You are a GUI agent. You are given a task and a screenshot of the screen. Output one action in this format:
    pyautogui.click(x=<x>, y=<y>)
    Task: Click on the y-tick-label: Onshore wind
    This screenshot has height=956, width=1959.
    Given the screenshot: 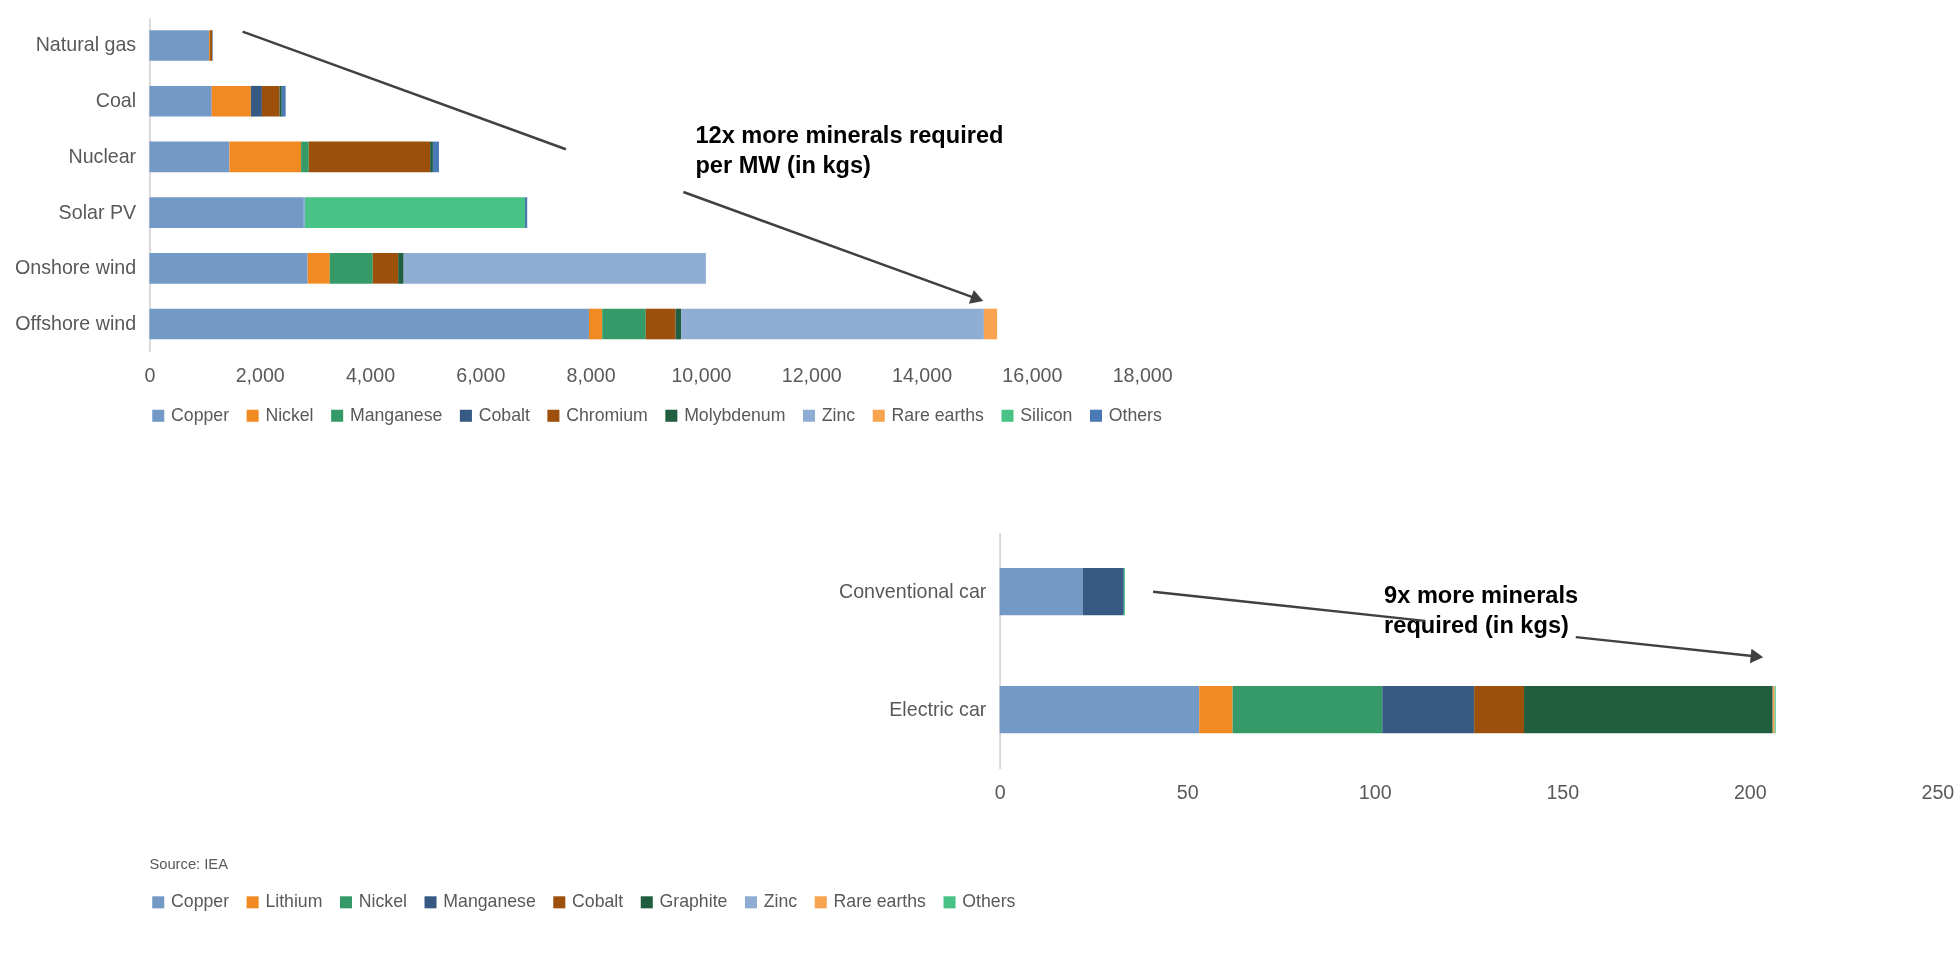 What is the action you would take?
    pyautogui.click(x=75, y=267)
    